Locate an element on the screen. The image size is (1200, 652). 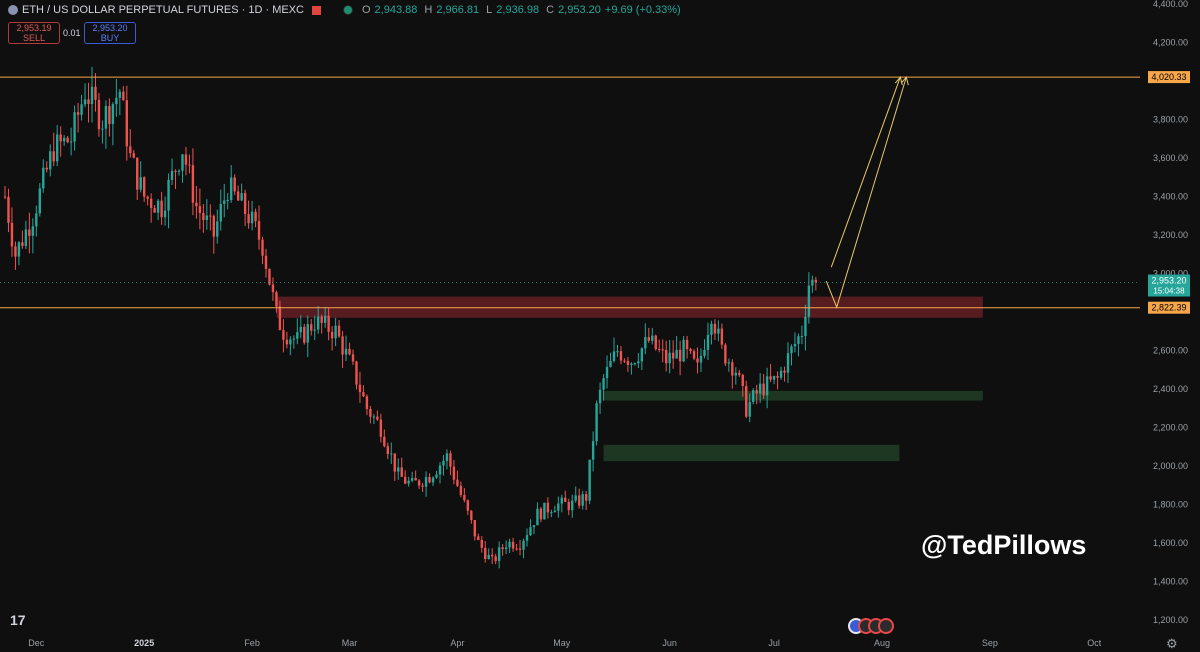
price-tick-label: 3,400.00 is located at coordinates (1170, 197).